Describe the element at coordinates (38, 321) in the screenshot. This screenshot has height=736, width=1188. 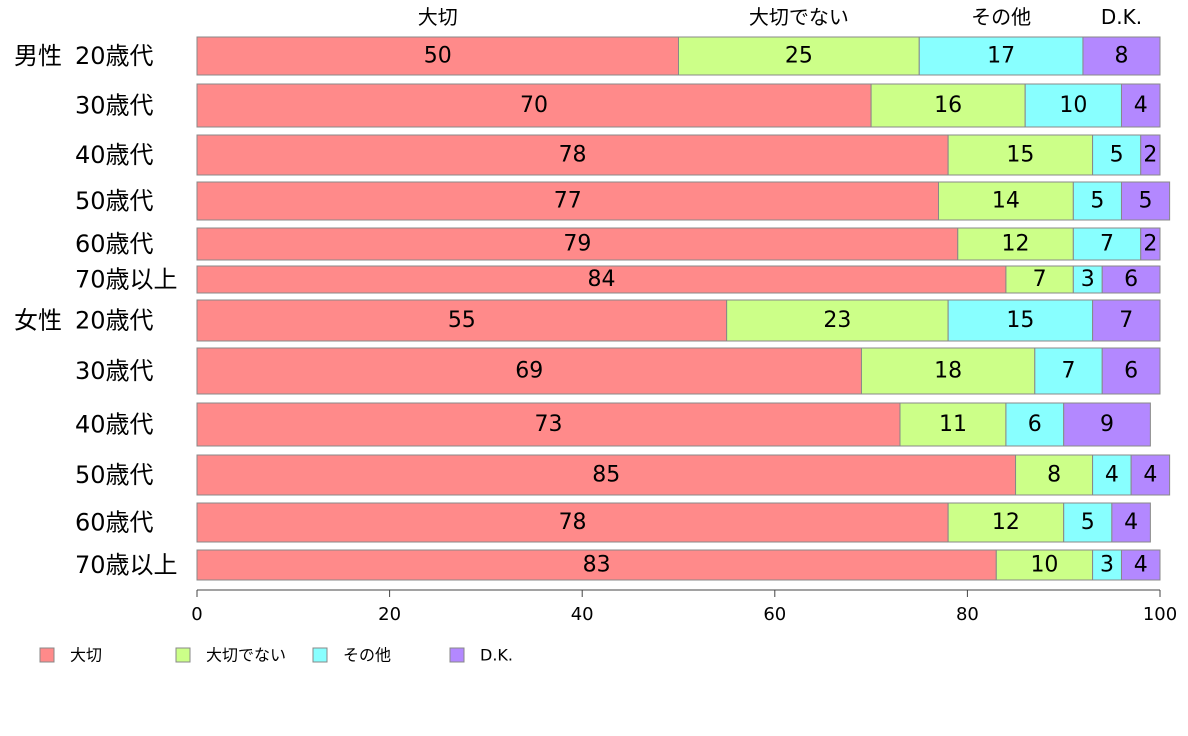
I see `group-label: 女性` at that location.